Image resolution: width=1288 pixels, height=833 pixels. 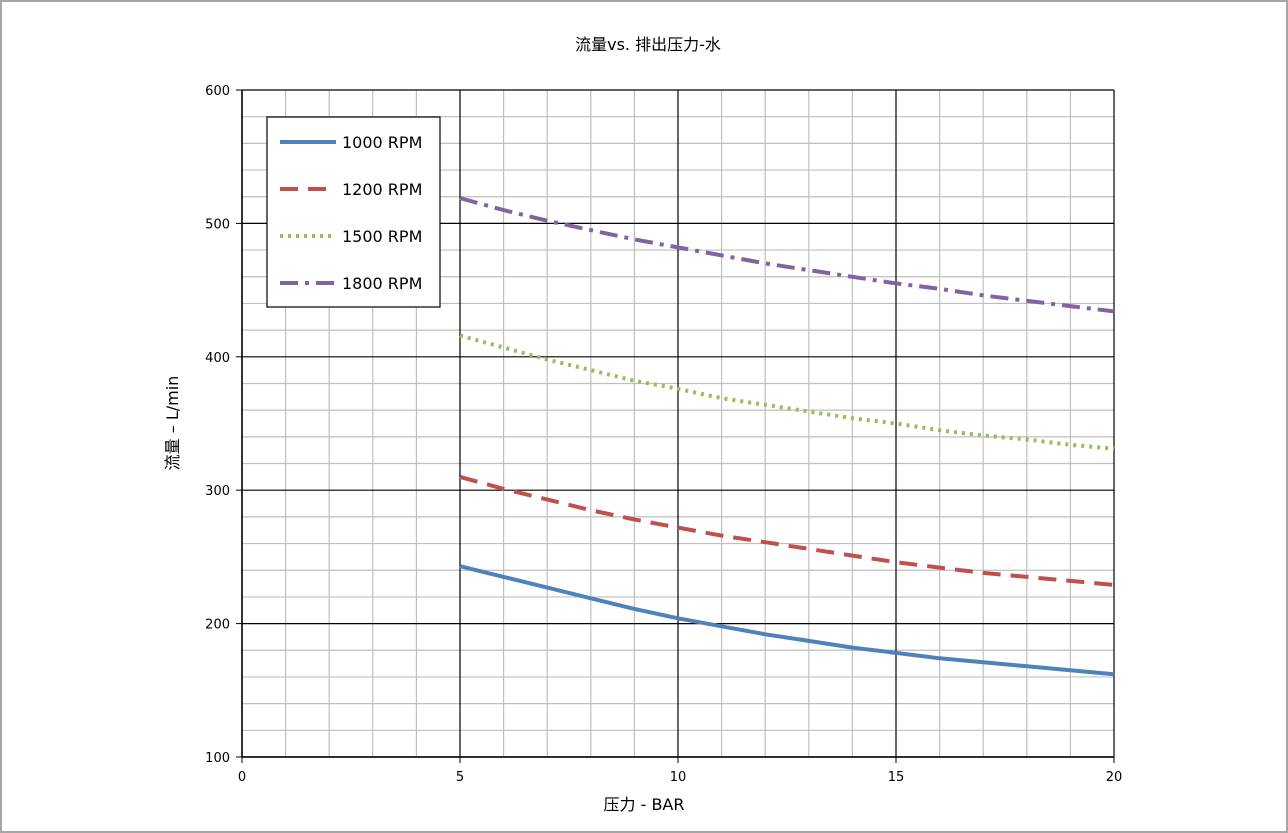 What do you see at coordinates (382, 283) in the screenshot?
I see `legend-label: 1800 RPM` at bounding box center [382, 283].